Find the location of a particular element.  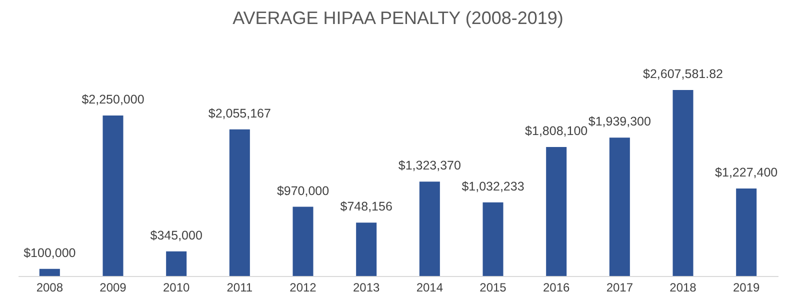

x-tick-label: 2012 is located at coordinates (303, 287).